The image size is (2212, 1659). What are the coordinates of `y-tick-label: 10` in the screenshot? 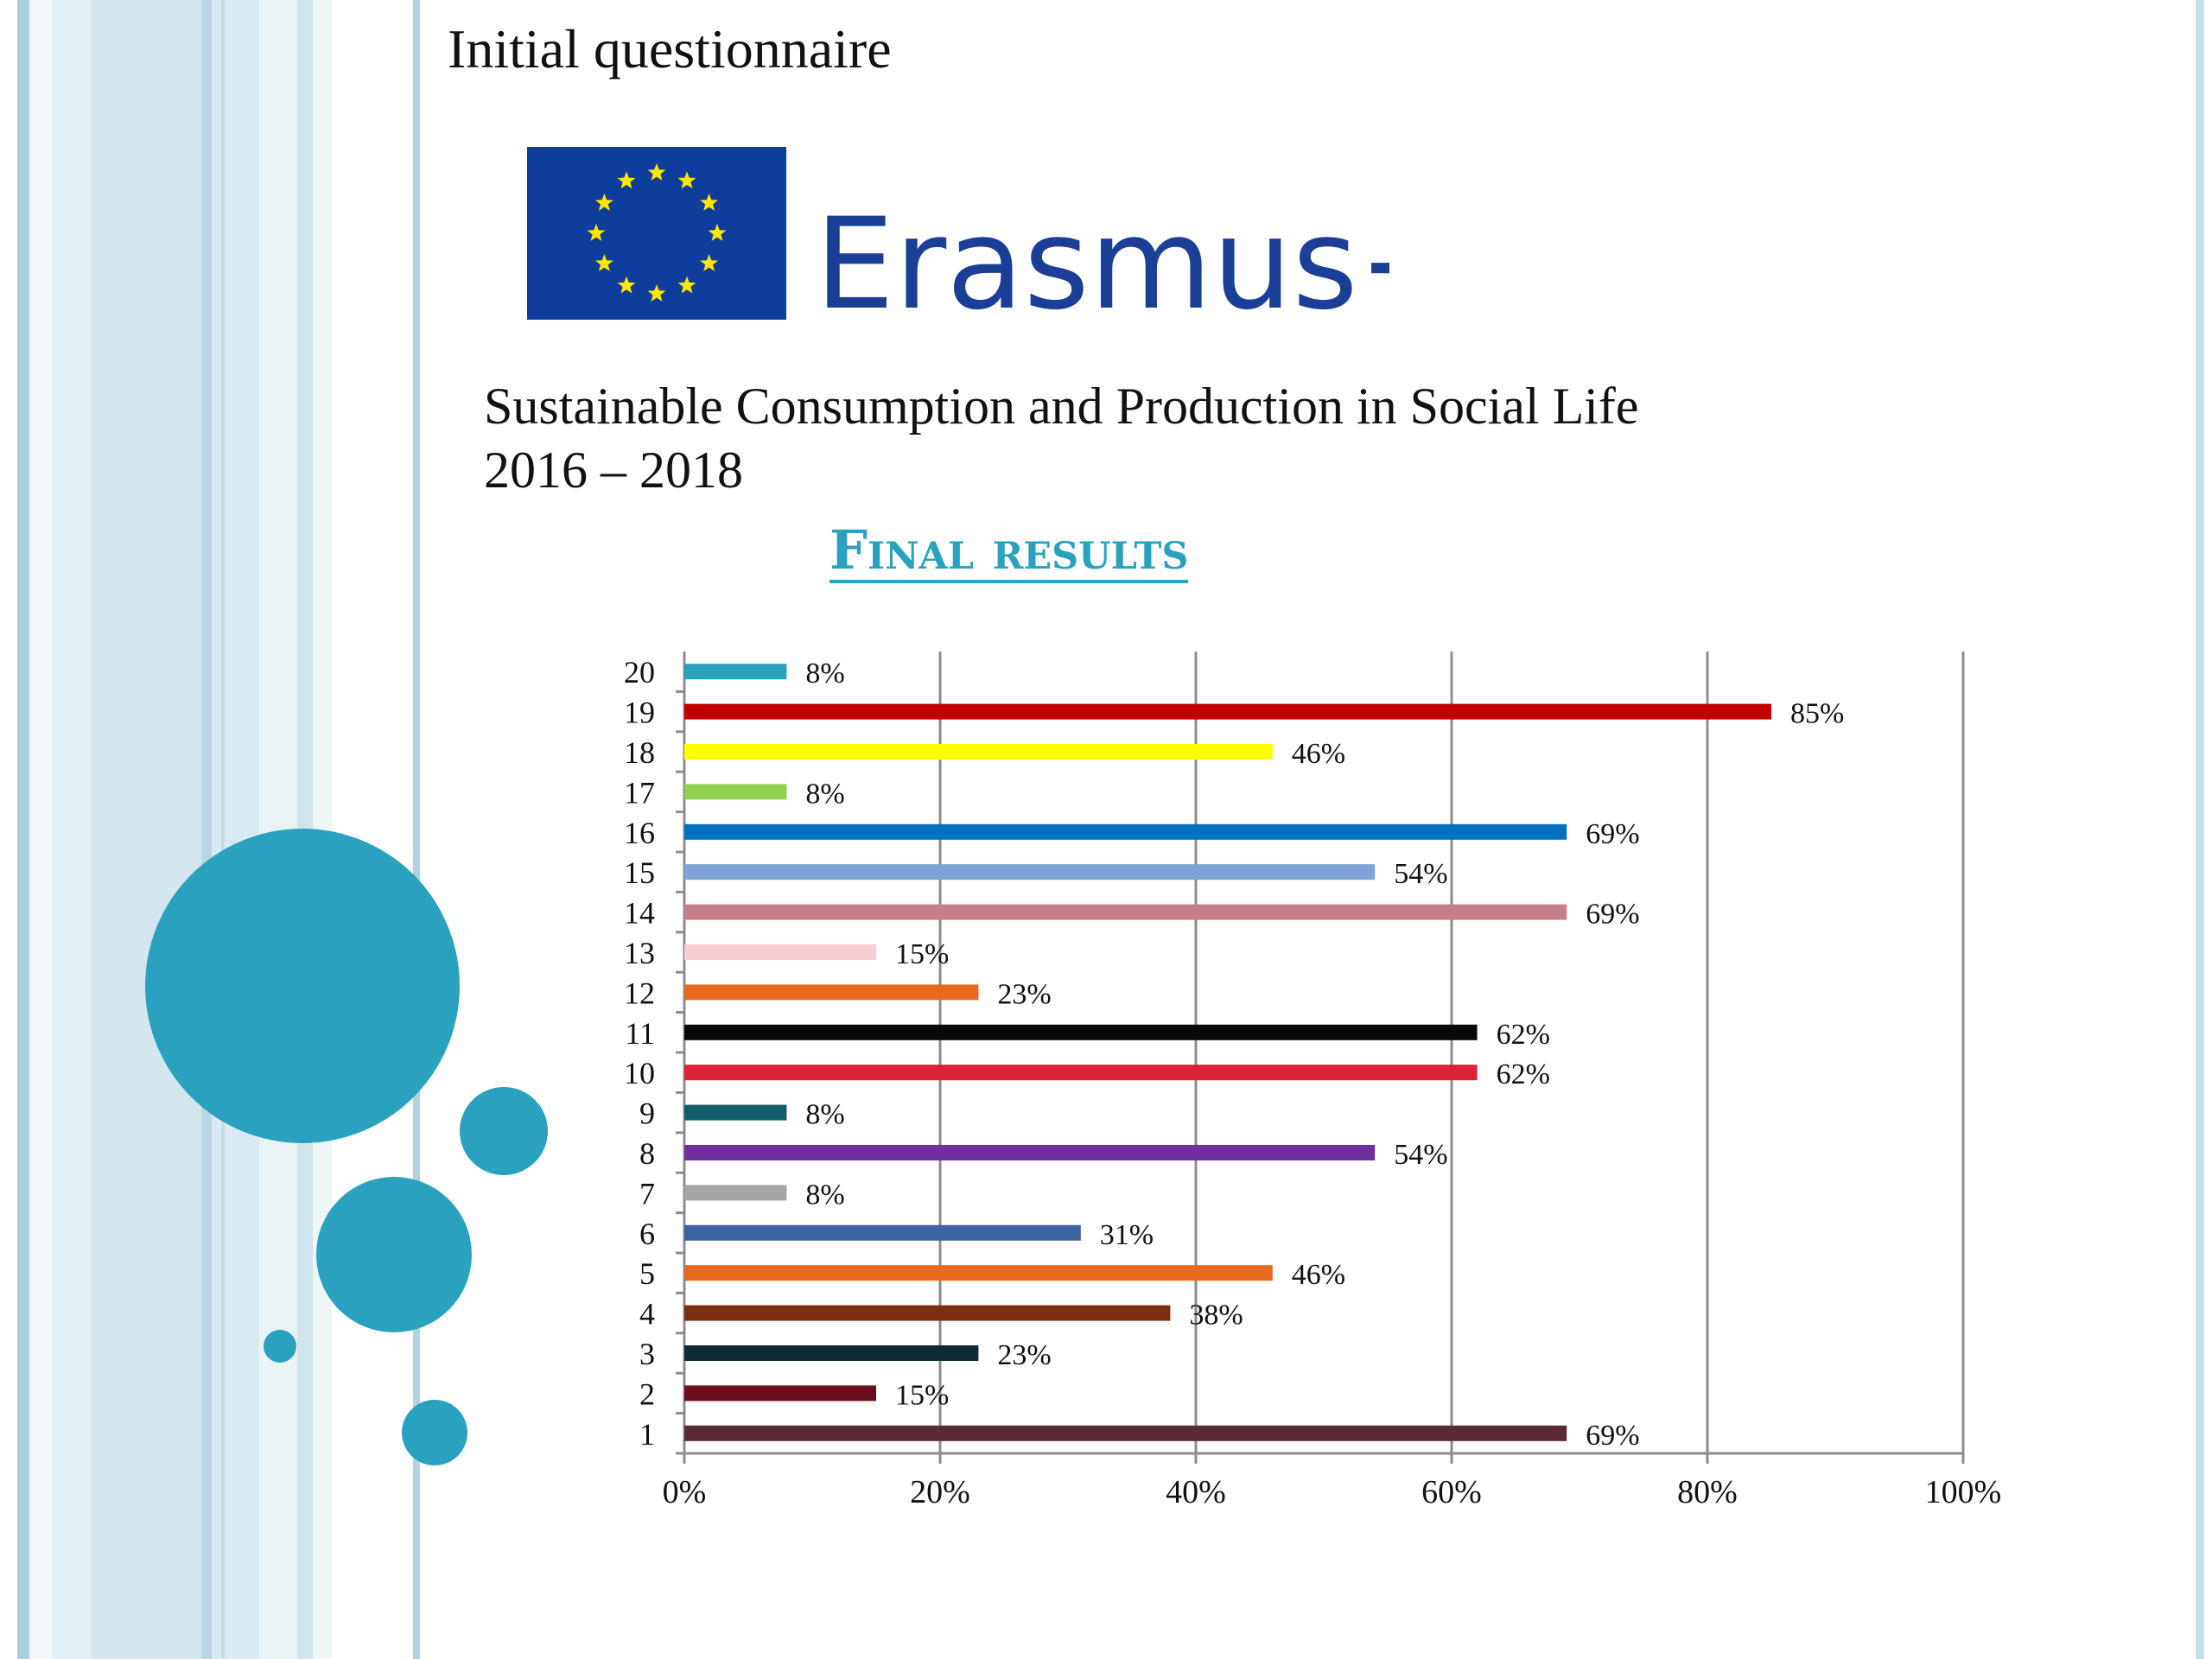 It's located at (639, 1073).